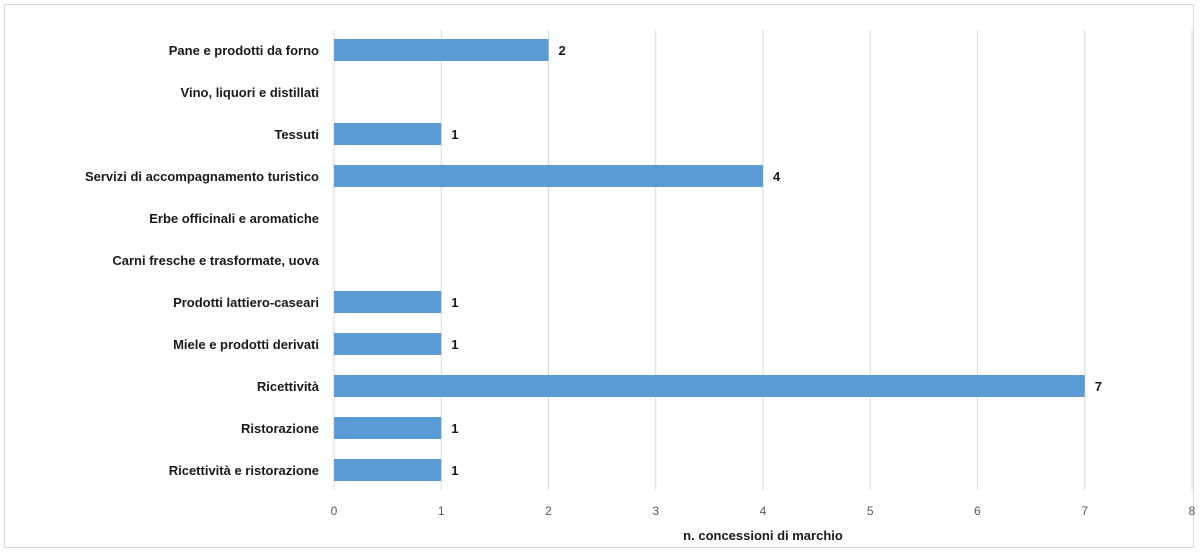 This screenshot has height=554, width=1200. What do you see at coordinates (1098, 386) in the screenshot?
I see `data-label: 7` at bounding box center [1098, 386].